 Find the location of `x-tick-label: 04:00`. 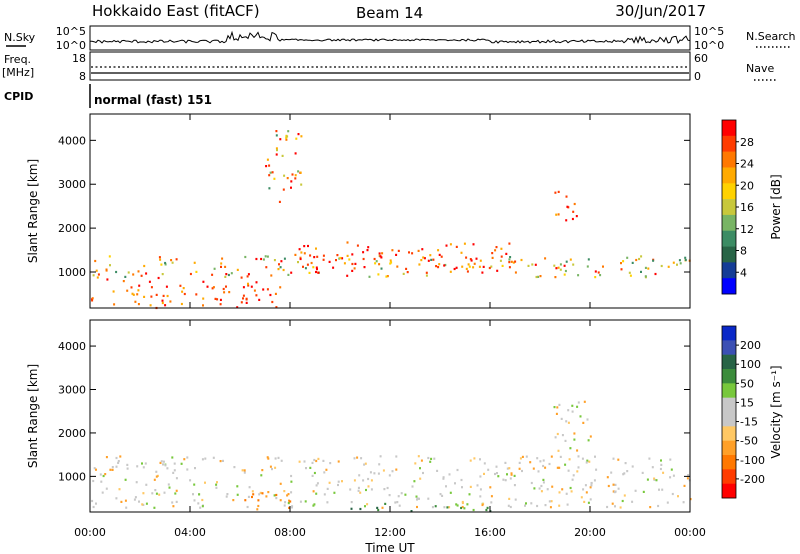

x-tick-label: 04:00 is located at coordinates (190, 532).